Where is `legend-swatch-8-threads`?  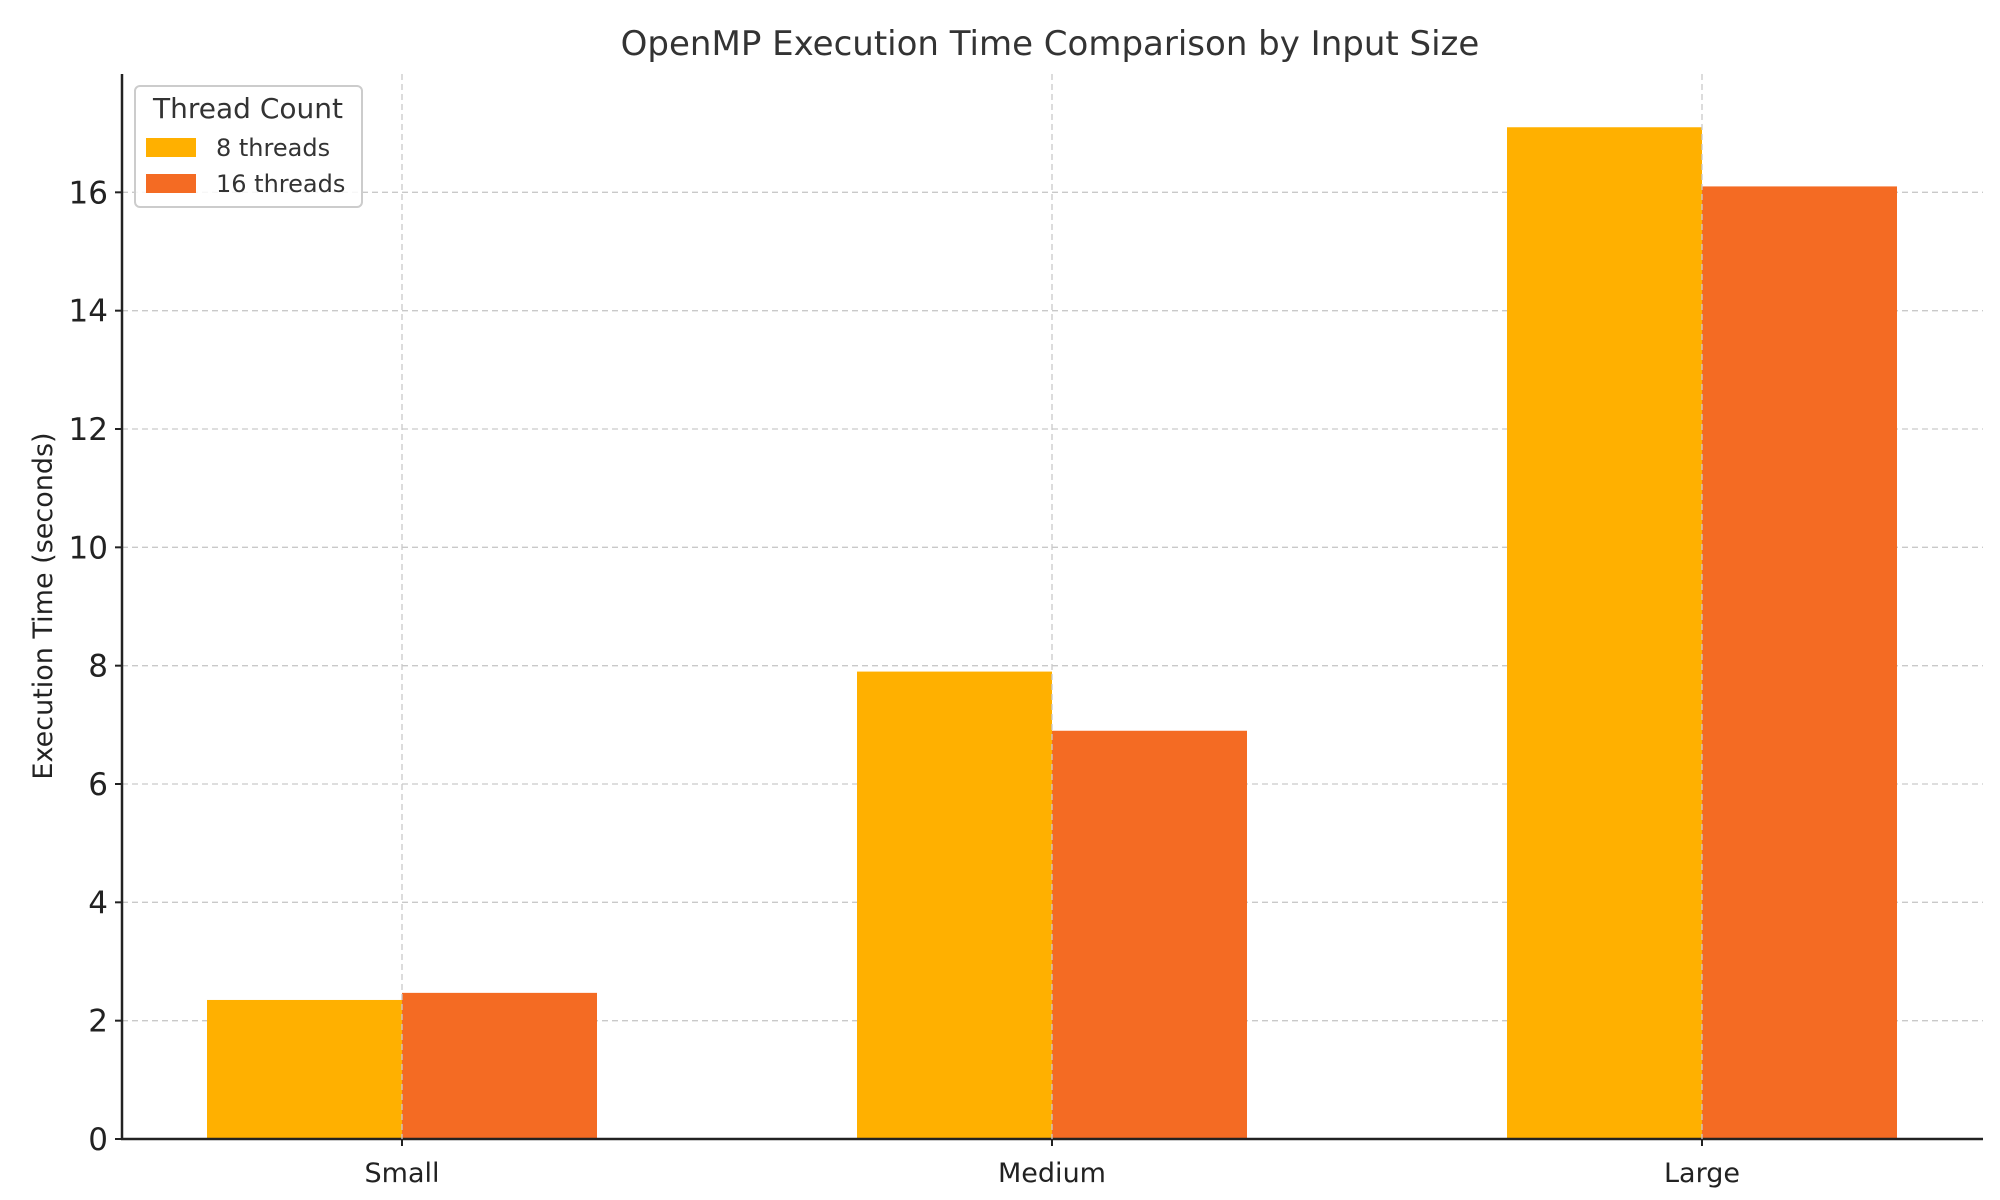
legend-swatch-8-threads is located at coordinates (171, 147).